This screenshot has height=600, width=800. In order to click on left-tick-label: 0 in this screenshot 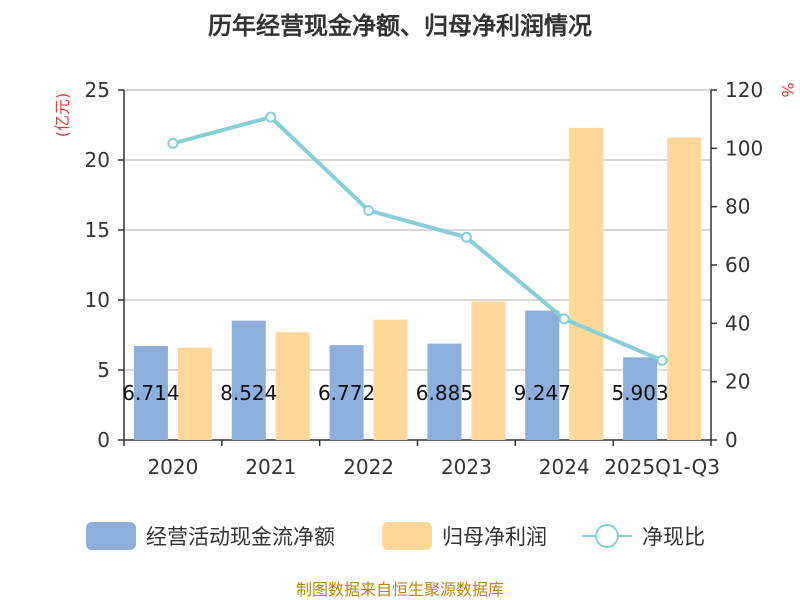, I will do `click(103, 440)`.